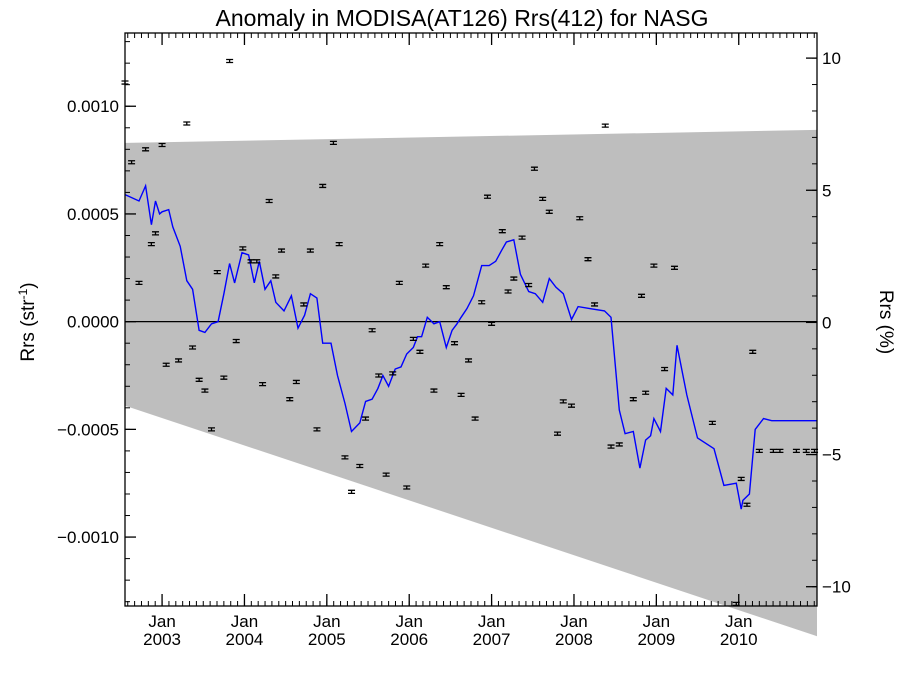 This screenshot has height=675, width=900. What do you see at coordinates (409, 639) in the screenshot?
I see `x-tick-year-label: 2006` at bounding box center [409, 639].